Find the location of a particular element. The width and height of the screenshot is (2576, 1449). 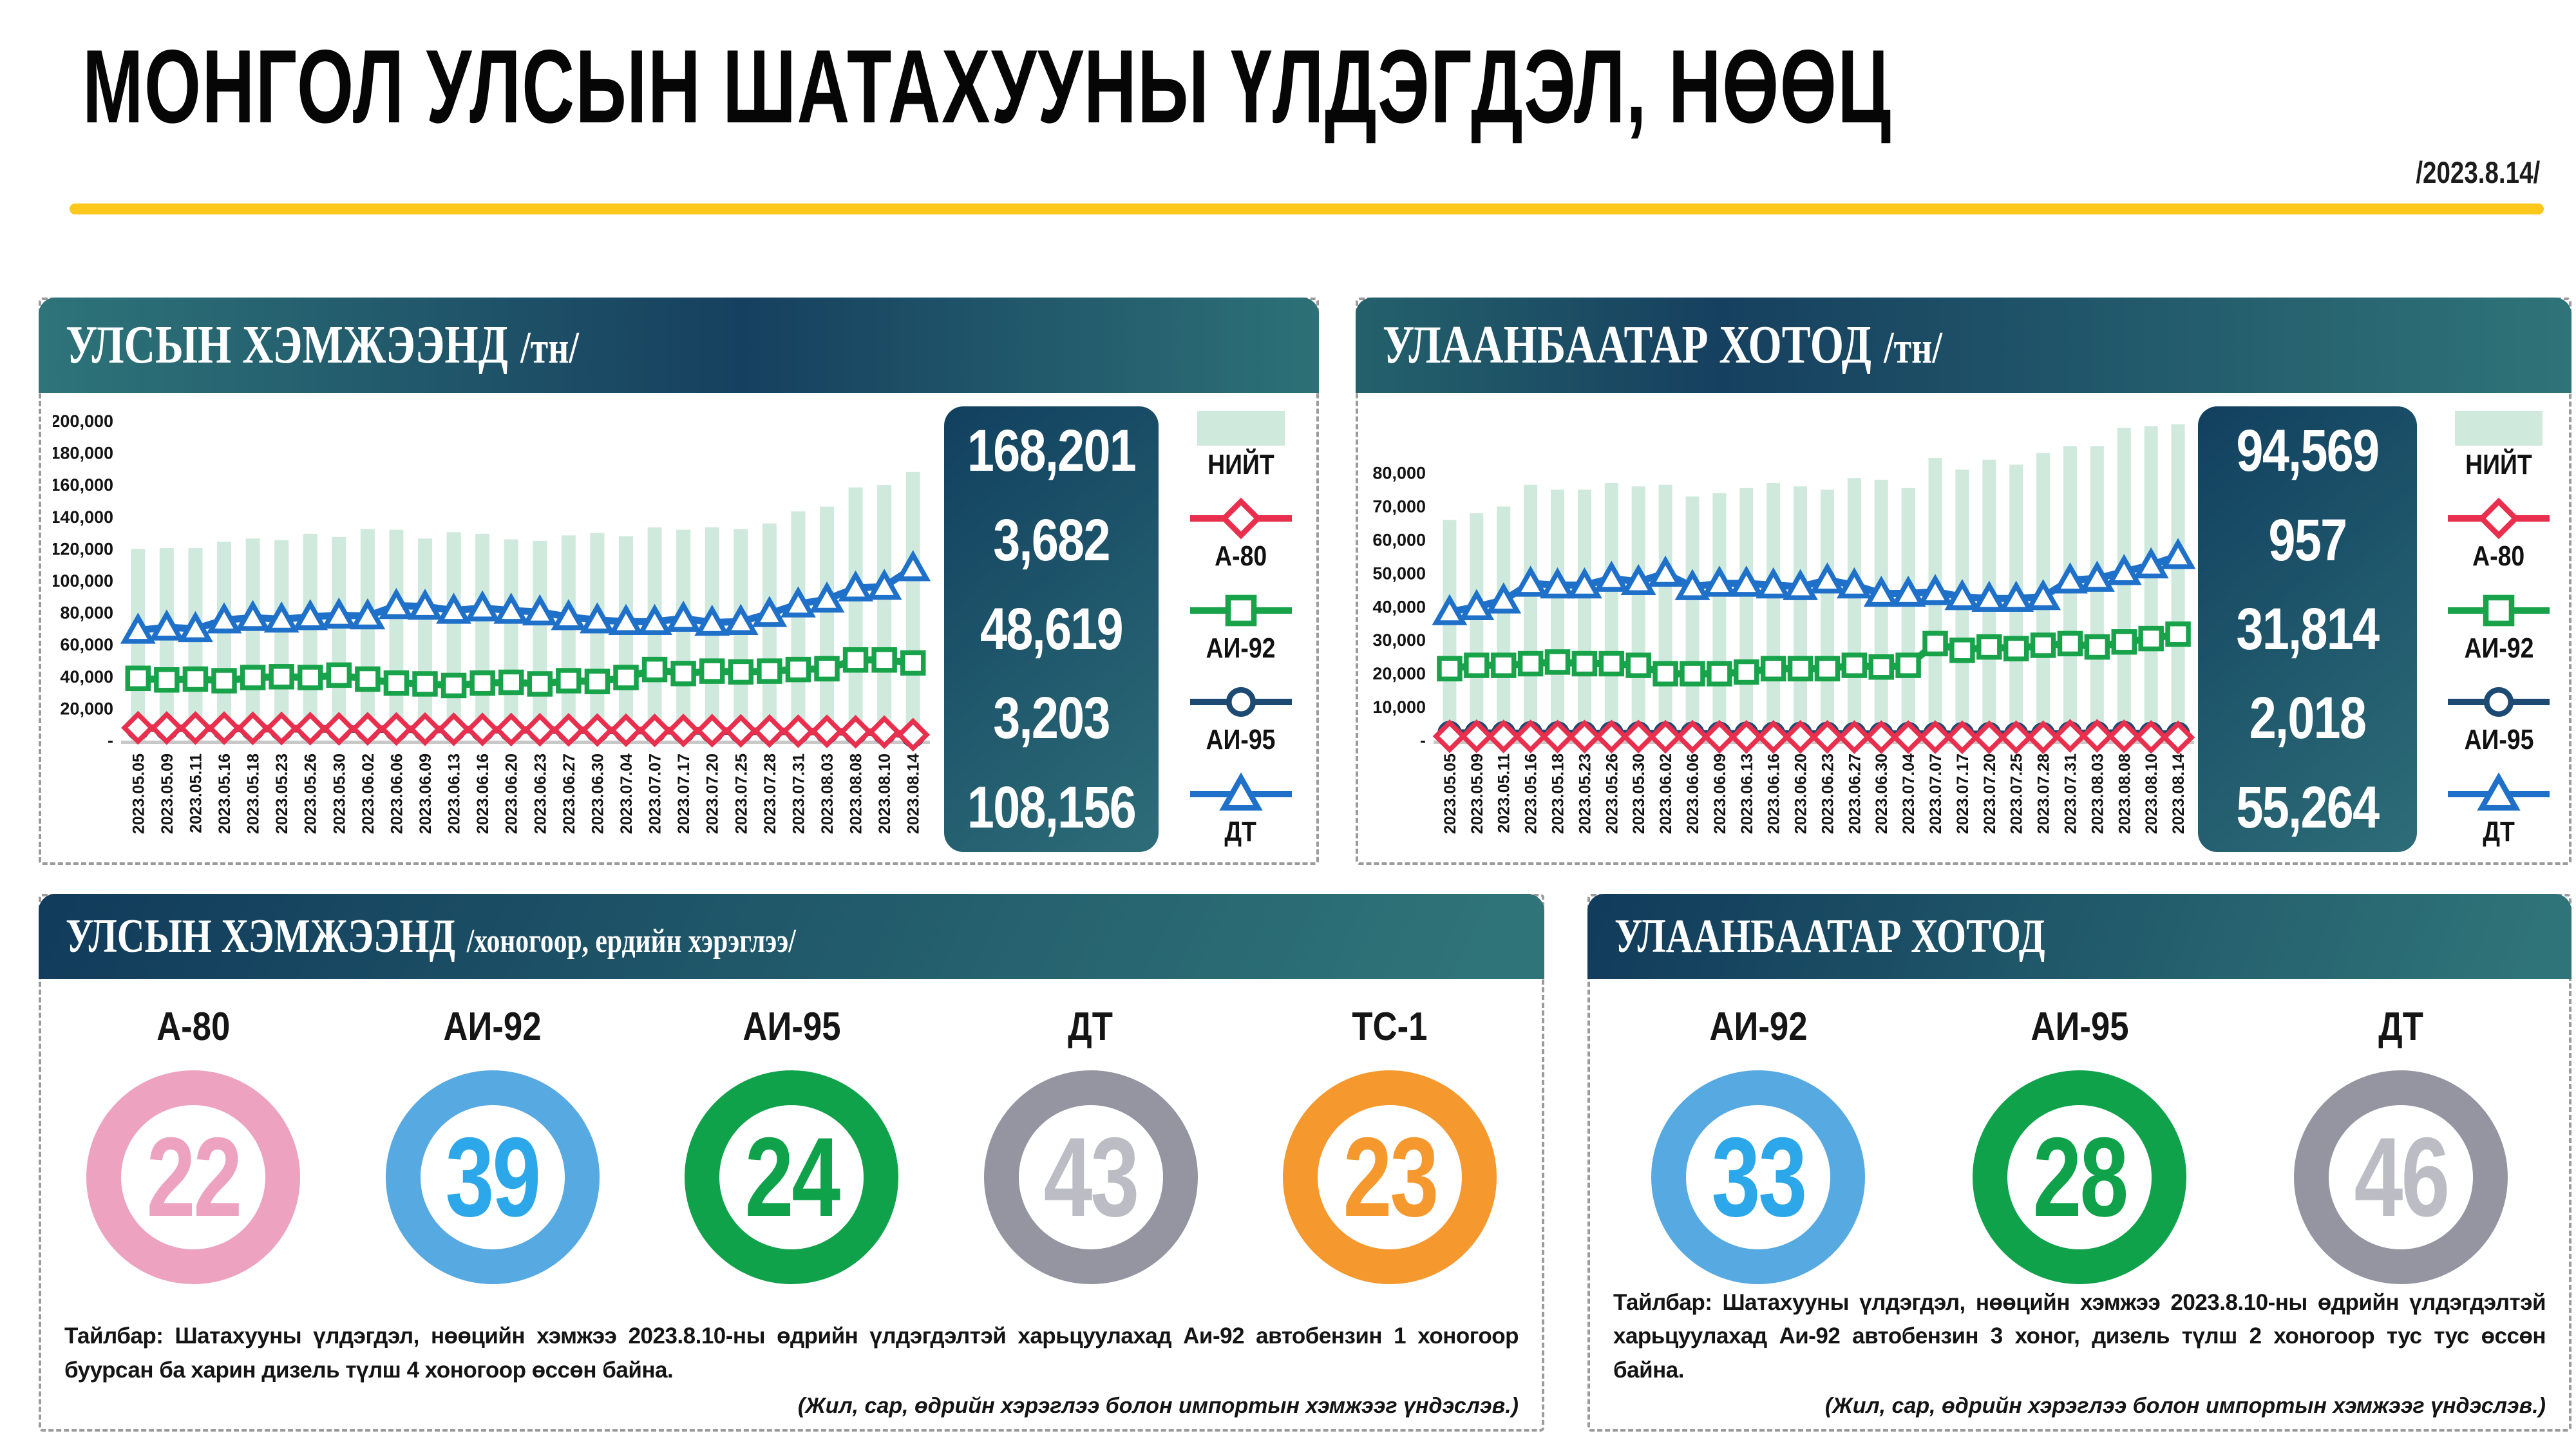

gauge-label: А-80 is located at coordinates (193, 1027).